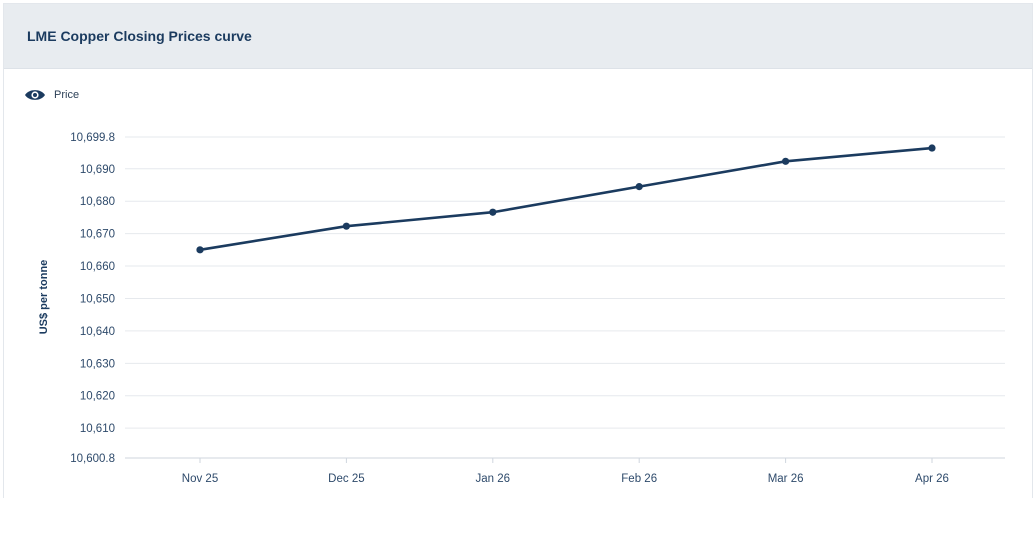 The height and width of the screenshot is (548, 1035). What do you see at coordinates (97, 202) in the screenshot?
I see `y-tick-label: 10,680` at bounding box center [97, 202].